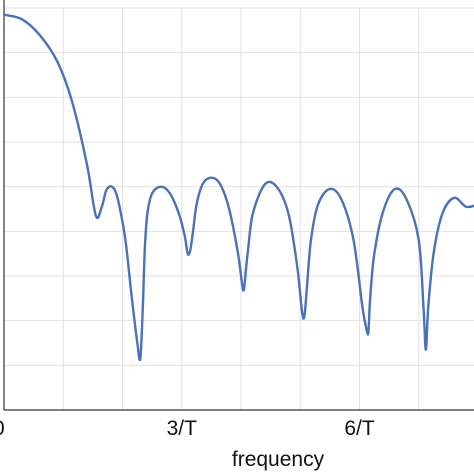 Image resolution: width=474 pixels, height=474 pixels. I want to click on x-tick-label: 6/T, so click(359, 428).